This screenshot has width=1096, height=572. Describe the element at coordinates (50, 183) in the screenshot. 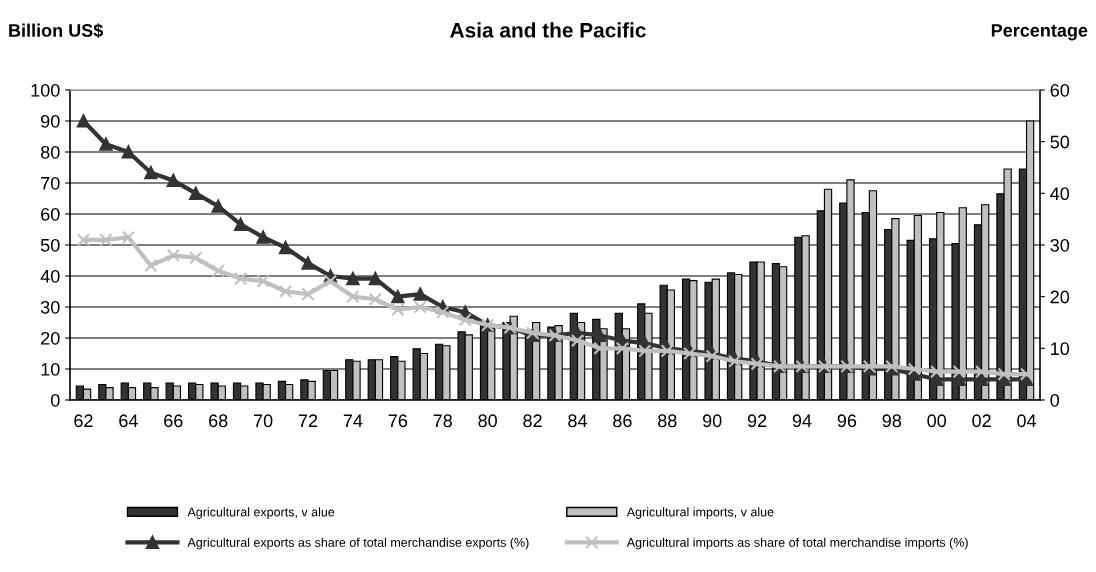

I see `y-tick-label: 70` at that location.